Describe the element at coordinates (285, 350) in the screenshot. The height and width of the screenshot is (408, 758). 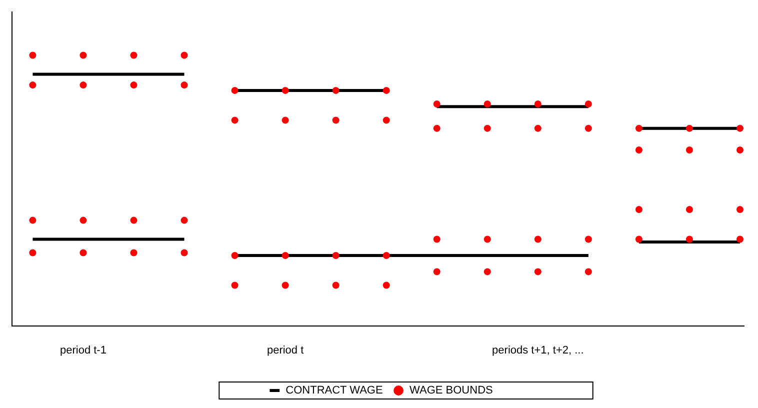
I see `x-tick-label: period t` at that location.